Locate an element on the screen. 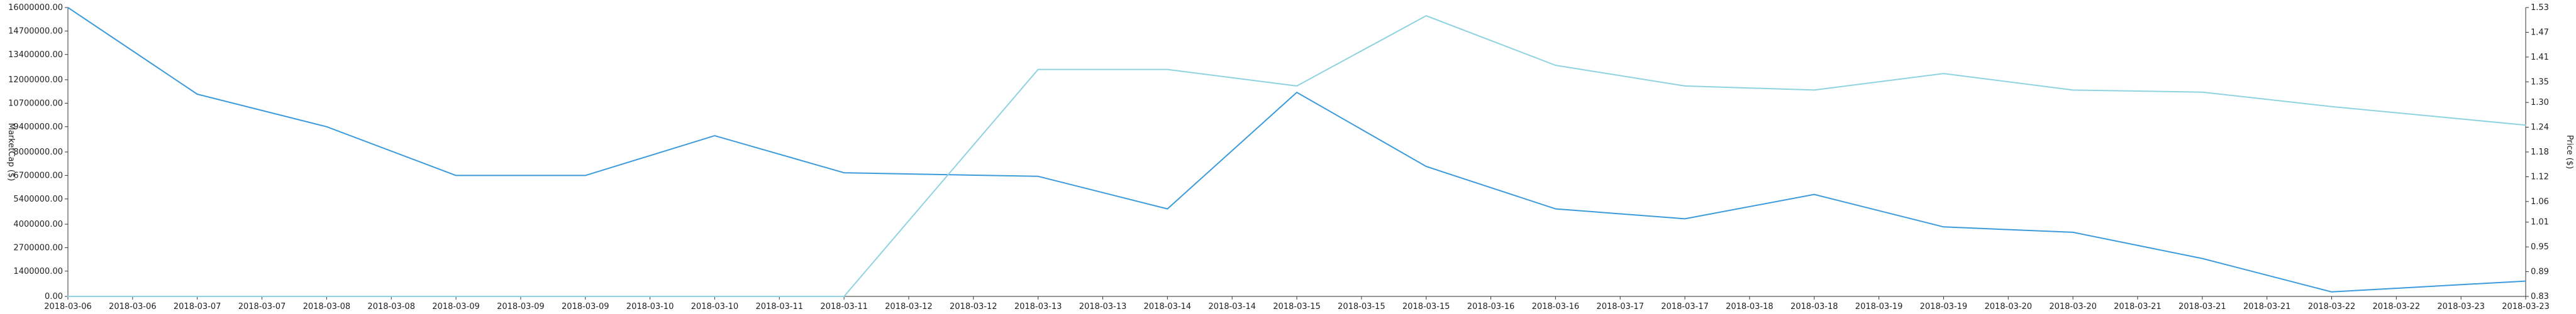 The height and width of the screenshot is (314, 2576). left-tick-label: 0.00 is located at coordinates (54, 297).